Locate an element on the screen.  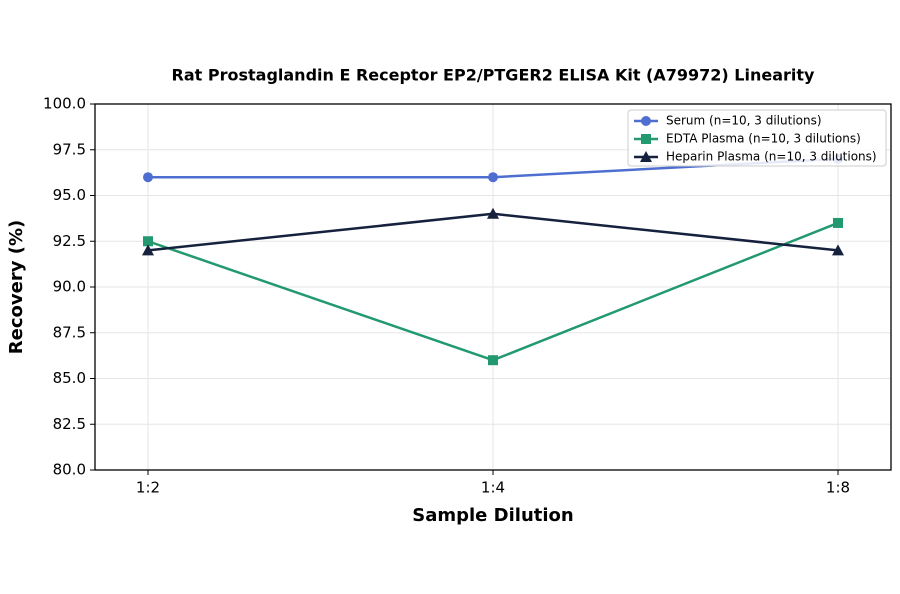
y-tick-label: 85.0 is located at coordinates (69, 378).